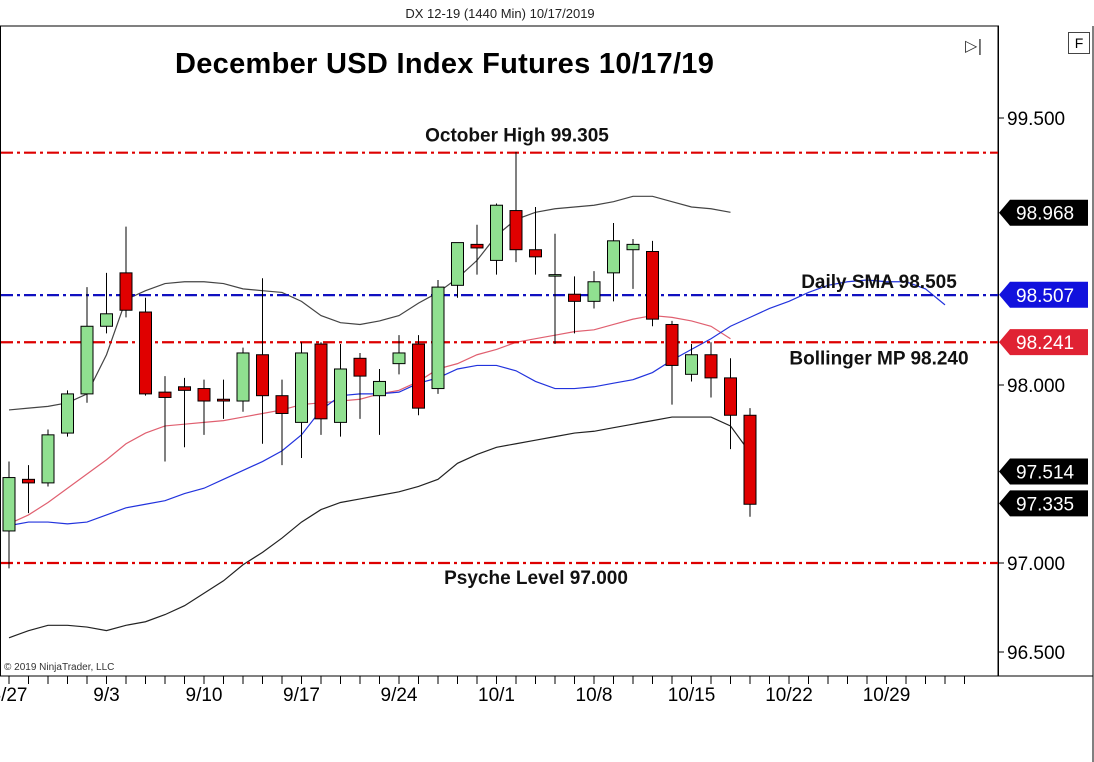 This screenshot has height=762, width=1094. What do you see at coordinates (496, 695) in the screenshot?
I see `time-tick-label: 10/1` at bounding box center [496, 695].